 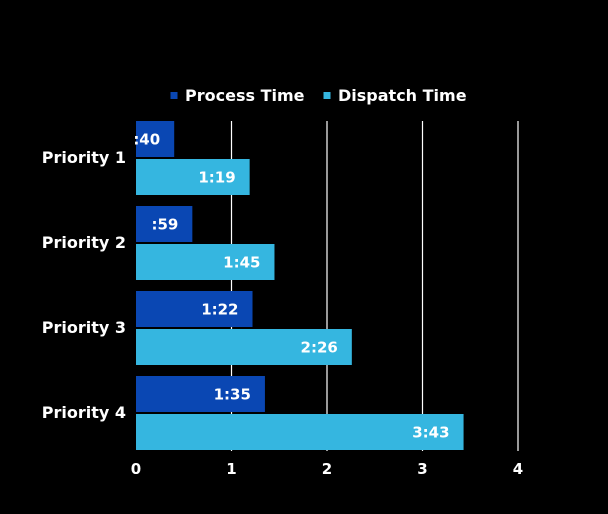 What do you see at coordinates (216, 178) in the screenshot?
I see `data-label-dispatch-time-priority-1: 1:19` at bounding box center [216, 178].